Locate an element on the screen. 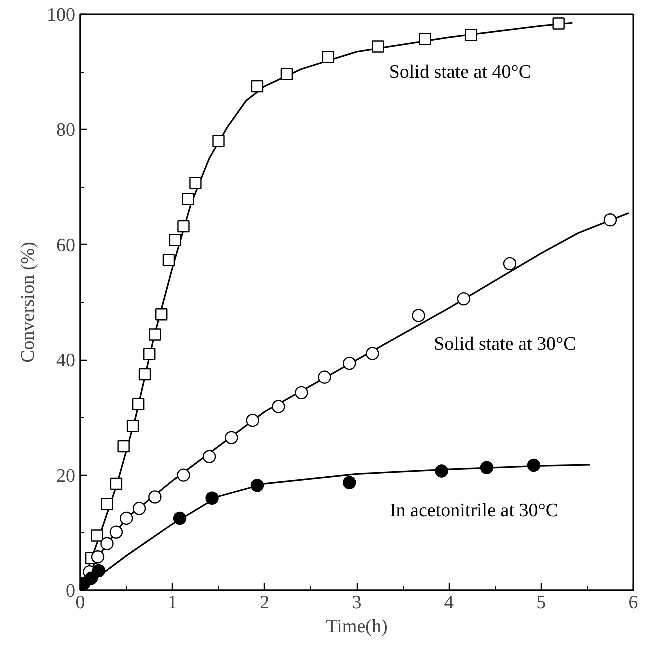 Image resolution: width=659 pixels, height=656 pixels. y-tick-label: 20 is located at coordinates (66, 476).